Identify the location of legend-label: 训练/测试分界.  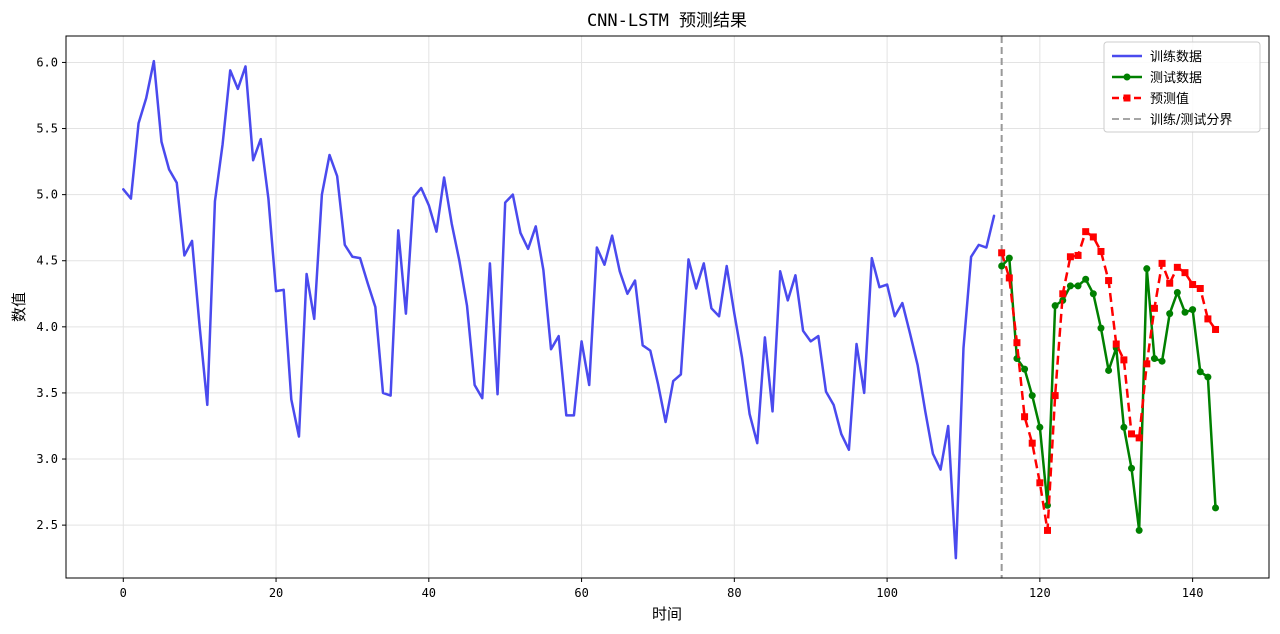
(1191, 120).